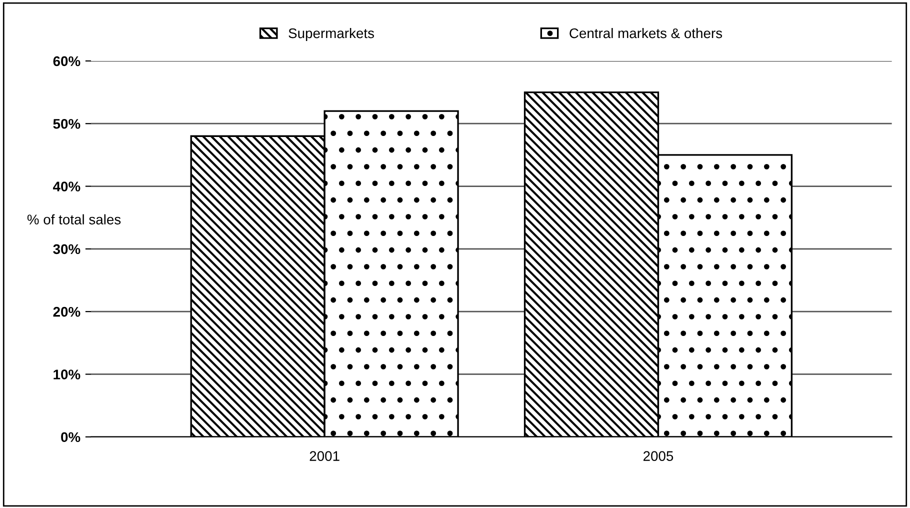 The width and height of the screenshot is (910, 508). I want to click on y-tick-label: 0%, so click(70, 437).